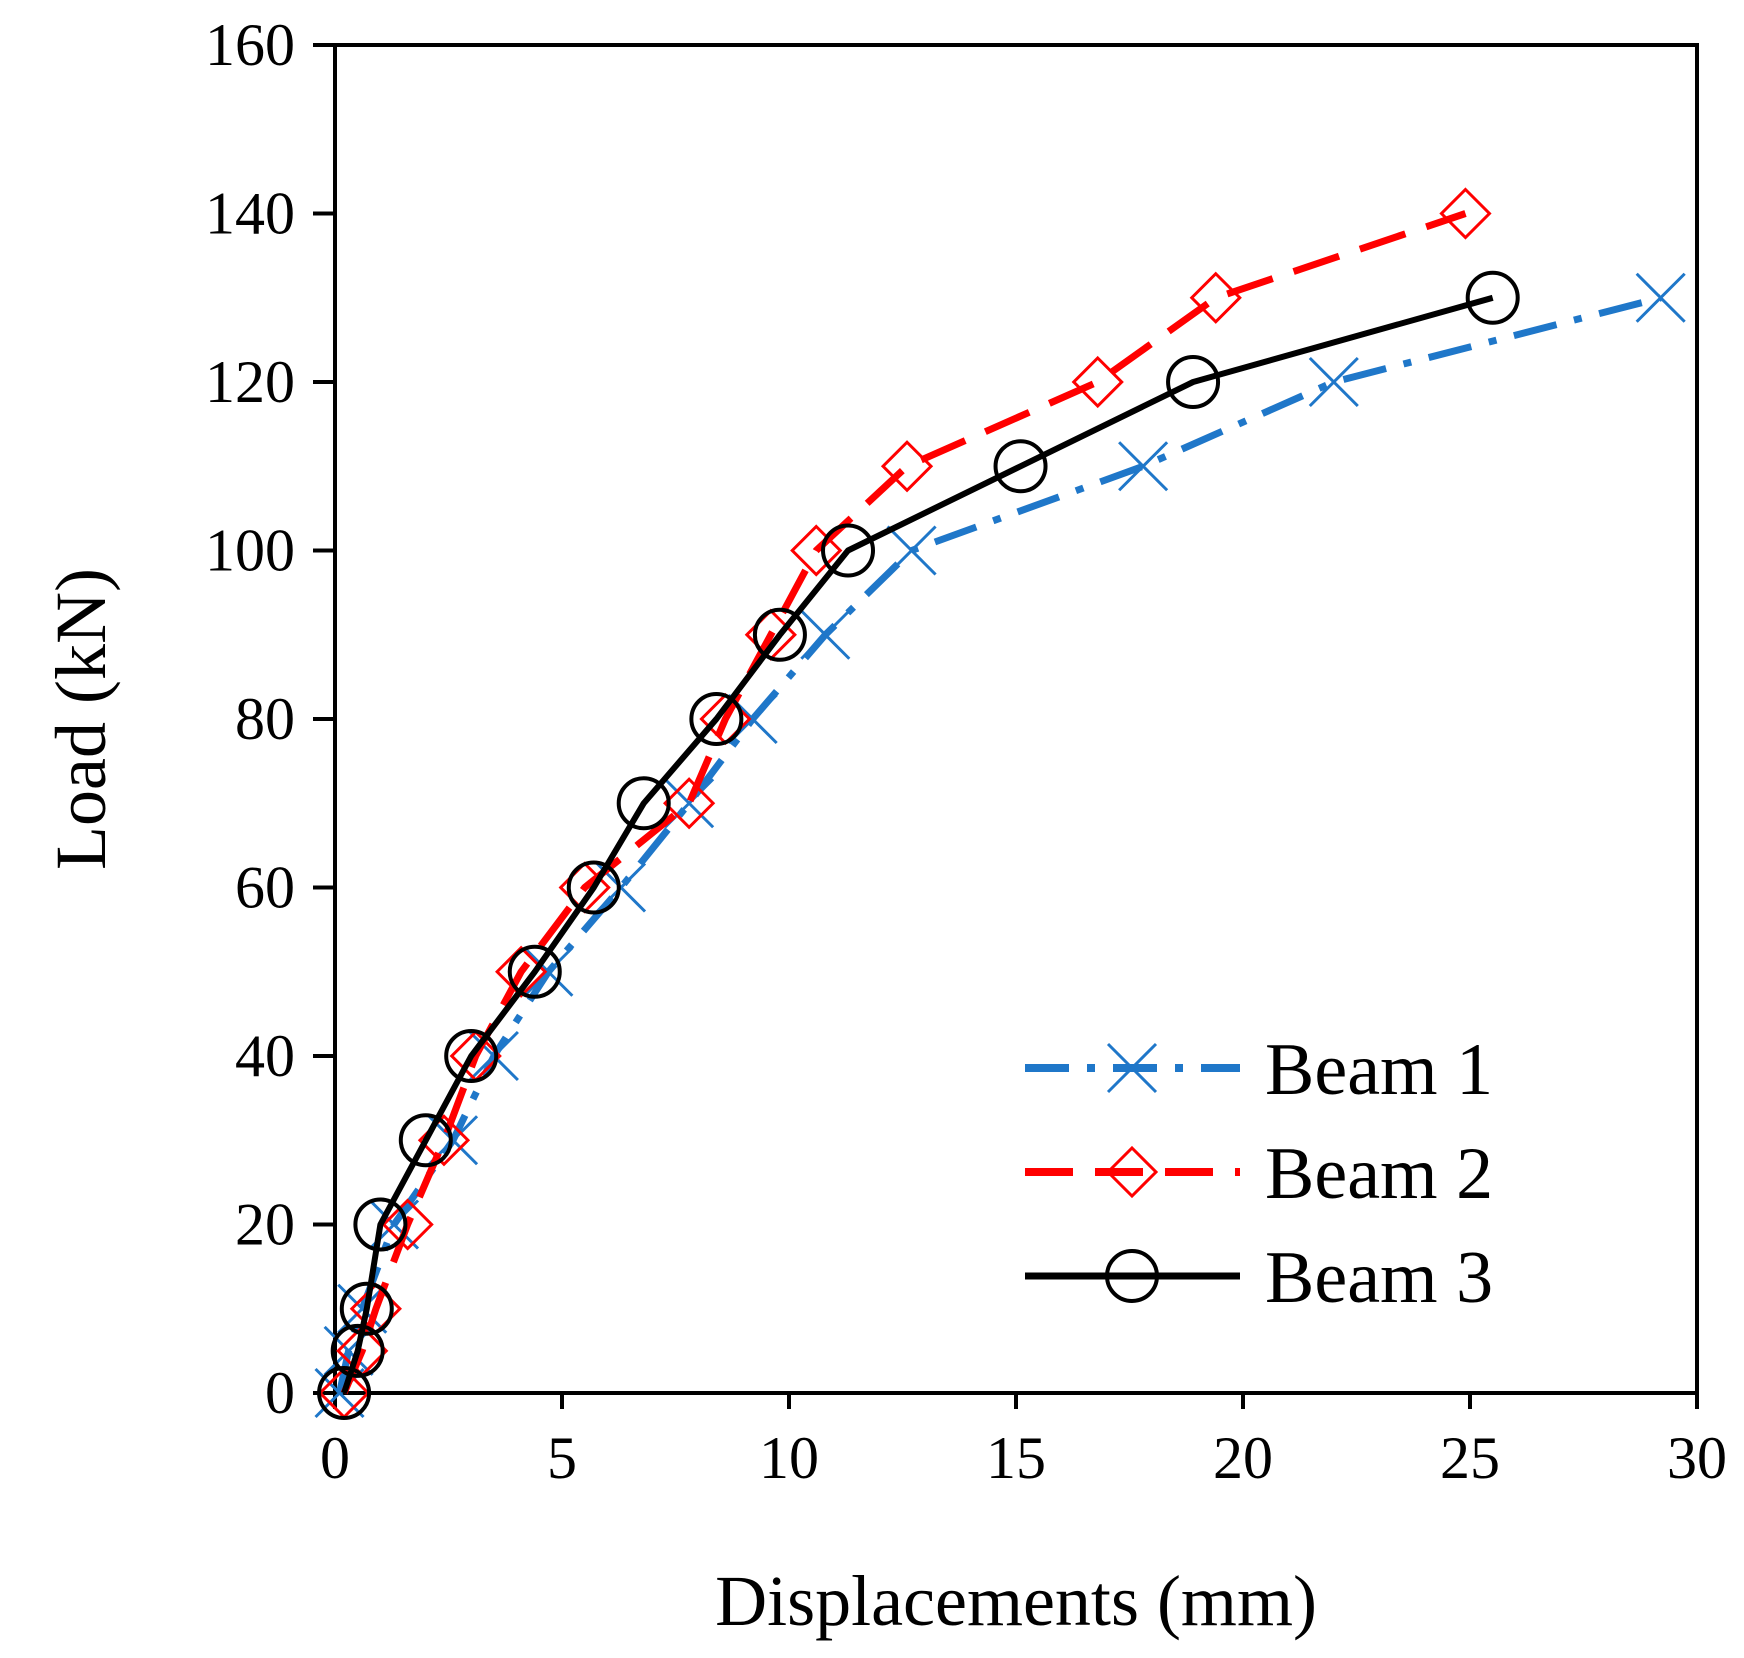  I want to click on x-tick-label: 25, so click(1470, 1458).